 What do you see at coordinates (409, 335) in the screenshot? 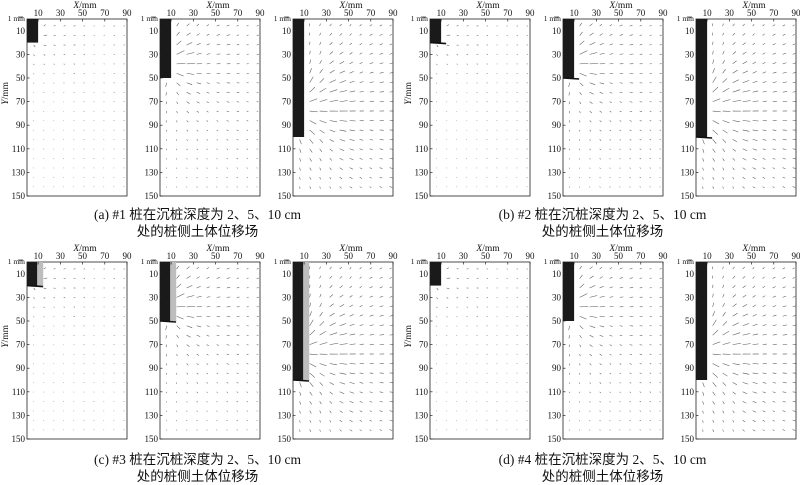
I see `y-axis-label: Y/mm` at bounding box center [409, 335].